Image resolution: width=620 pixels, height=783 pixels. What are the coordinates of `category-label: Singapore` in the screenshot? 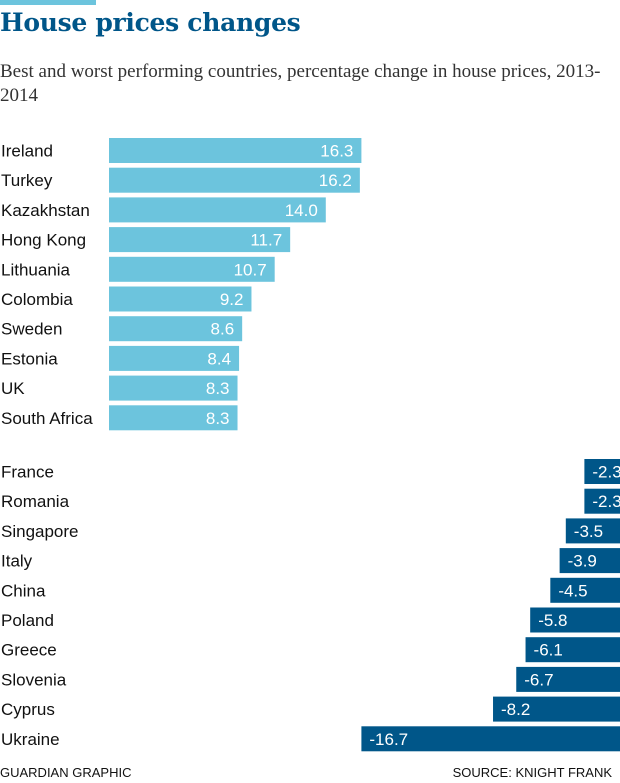 It's located at (40, 531).